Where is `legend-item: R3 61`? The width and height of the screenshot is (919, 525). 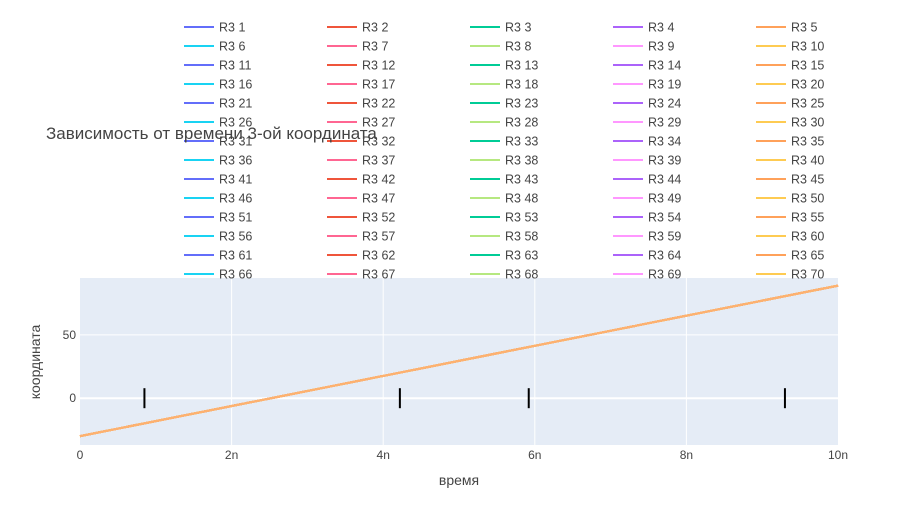
legend-item: R3 61 is located at coordinates (218, 256).